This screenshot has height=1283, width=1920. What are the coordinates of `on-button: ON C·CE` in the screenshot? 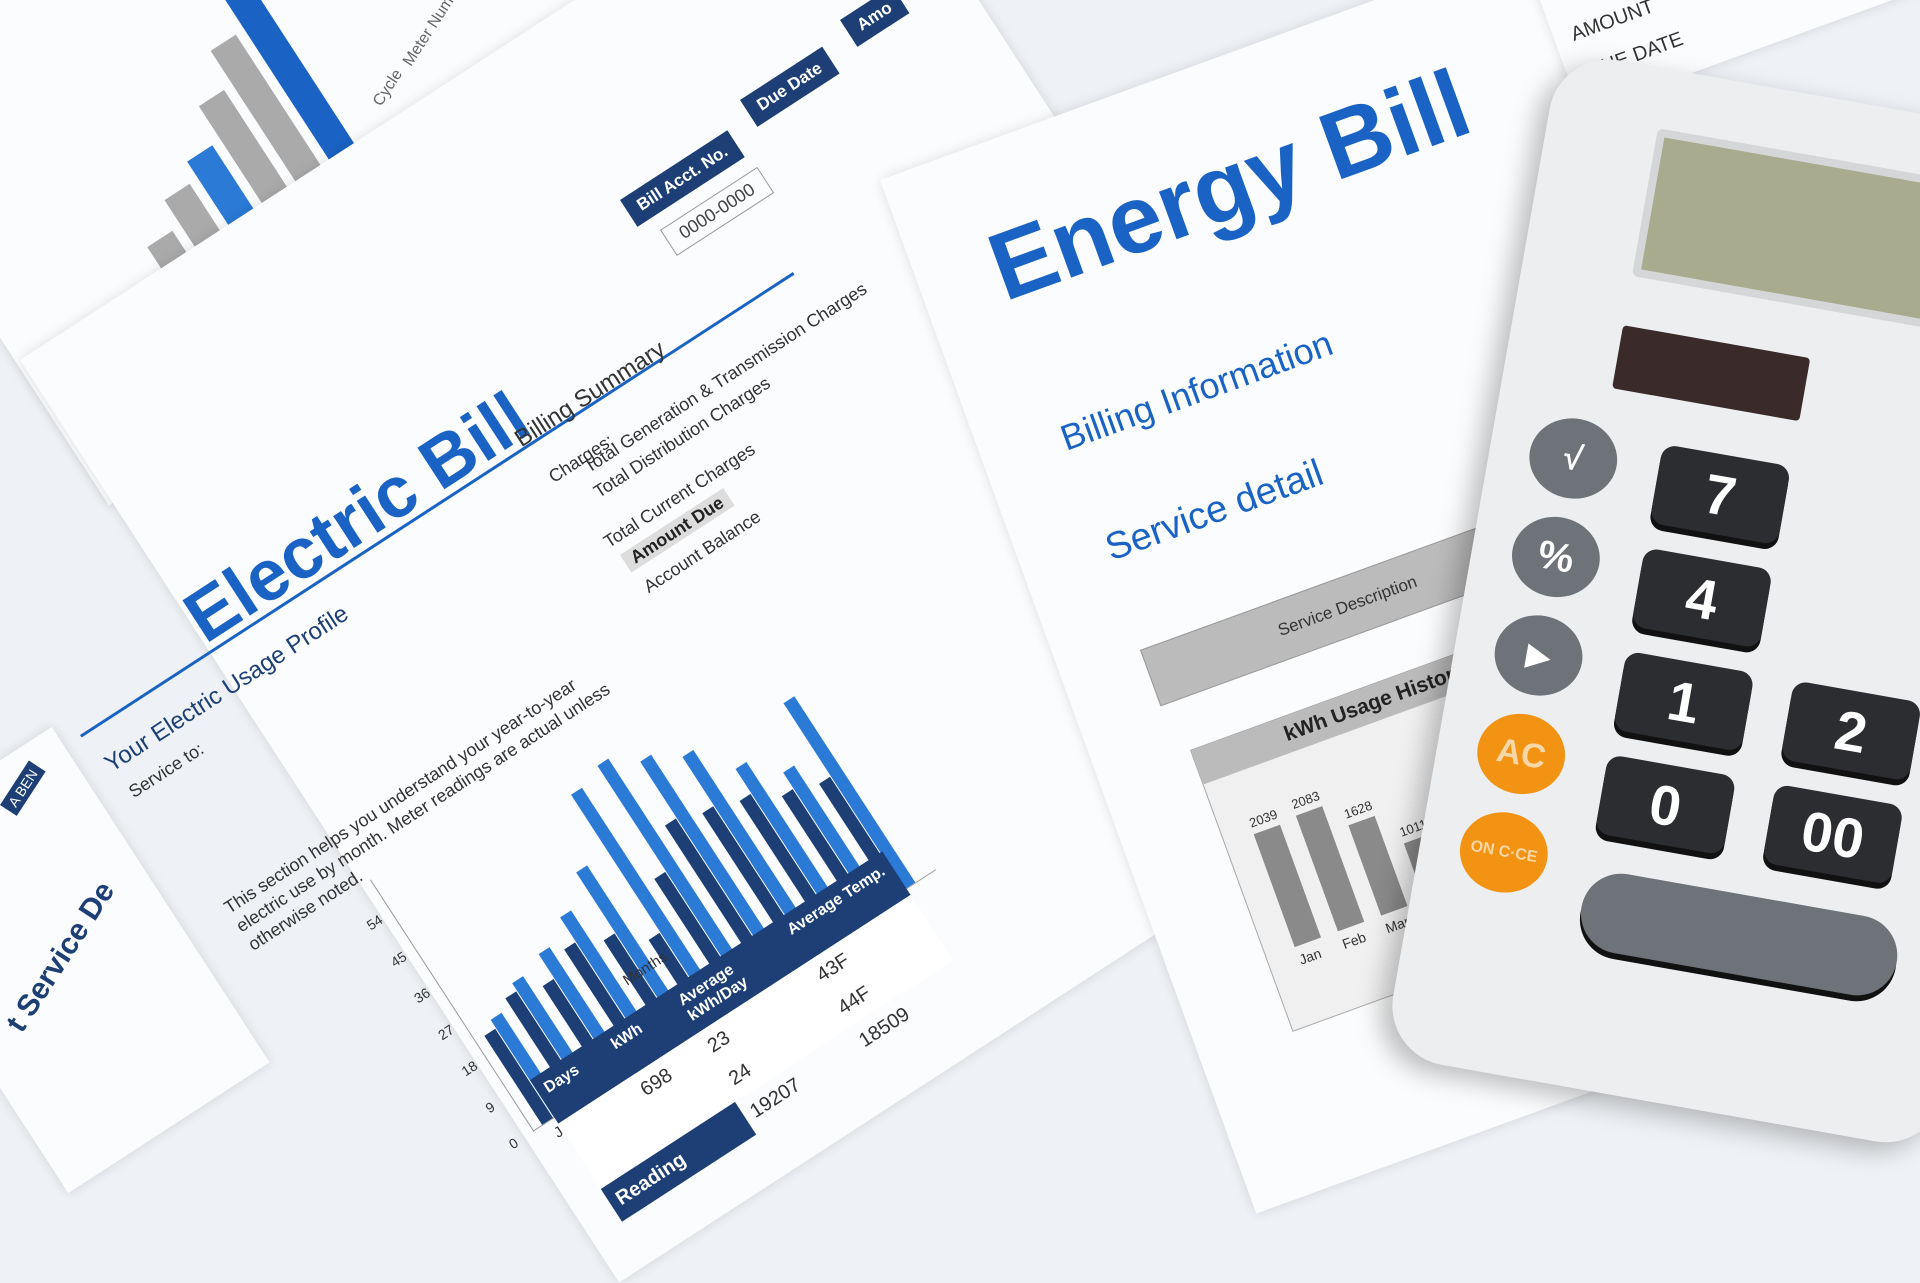 It's located at (1504, 852).